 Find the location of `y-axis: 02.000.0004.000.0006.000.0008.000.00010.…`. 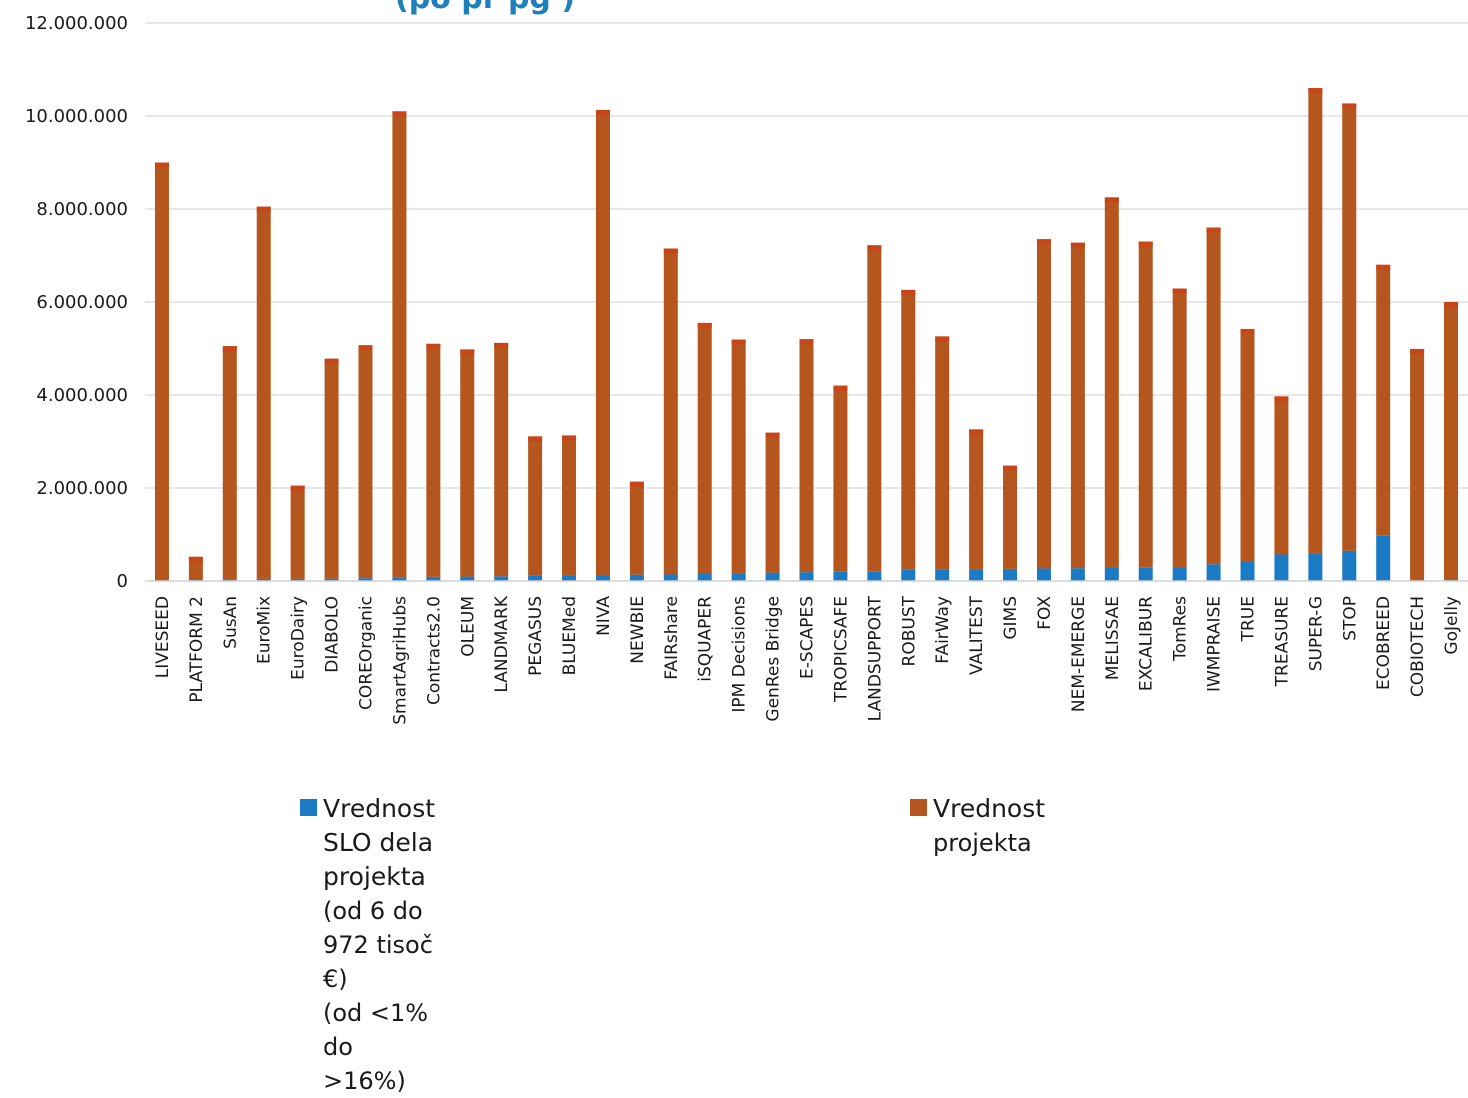

y-axis: 02.000.0004.000.0006.000.0008.000.00010.… is located at coordinates (76, 302).